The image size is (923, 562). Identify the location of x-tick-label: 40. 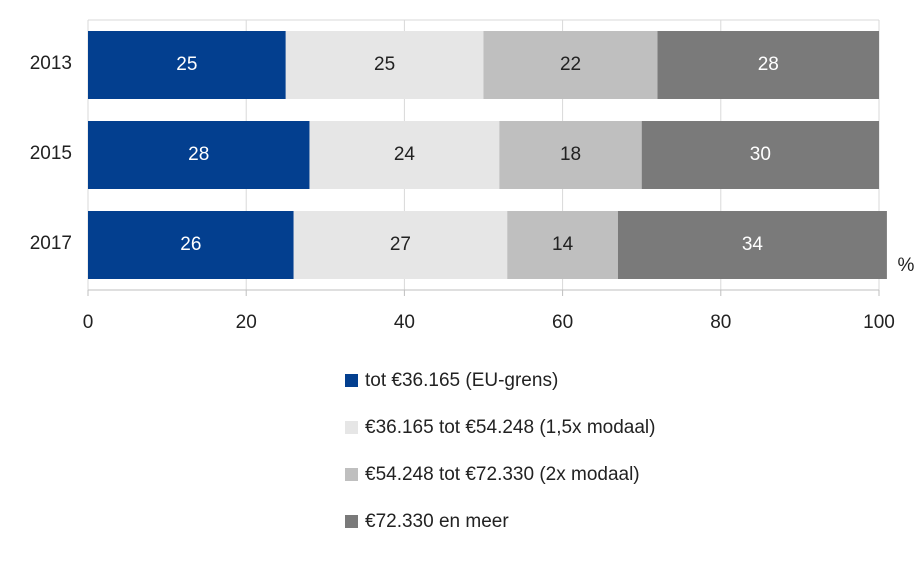
(404, 322).